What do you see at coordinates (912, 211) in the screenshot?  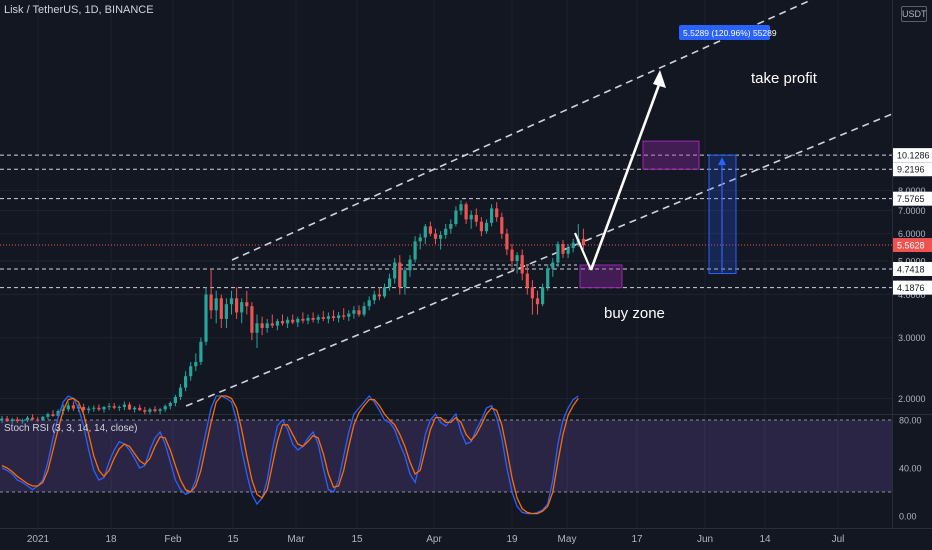 I see `price-tick-label: 7.0000` at bounding box center [912, 211].